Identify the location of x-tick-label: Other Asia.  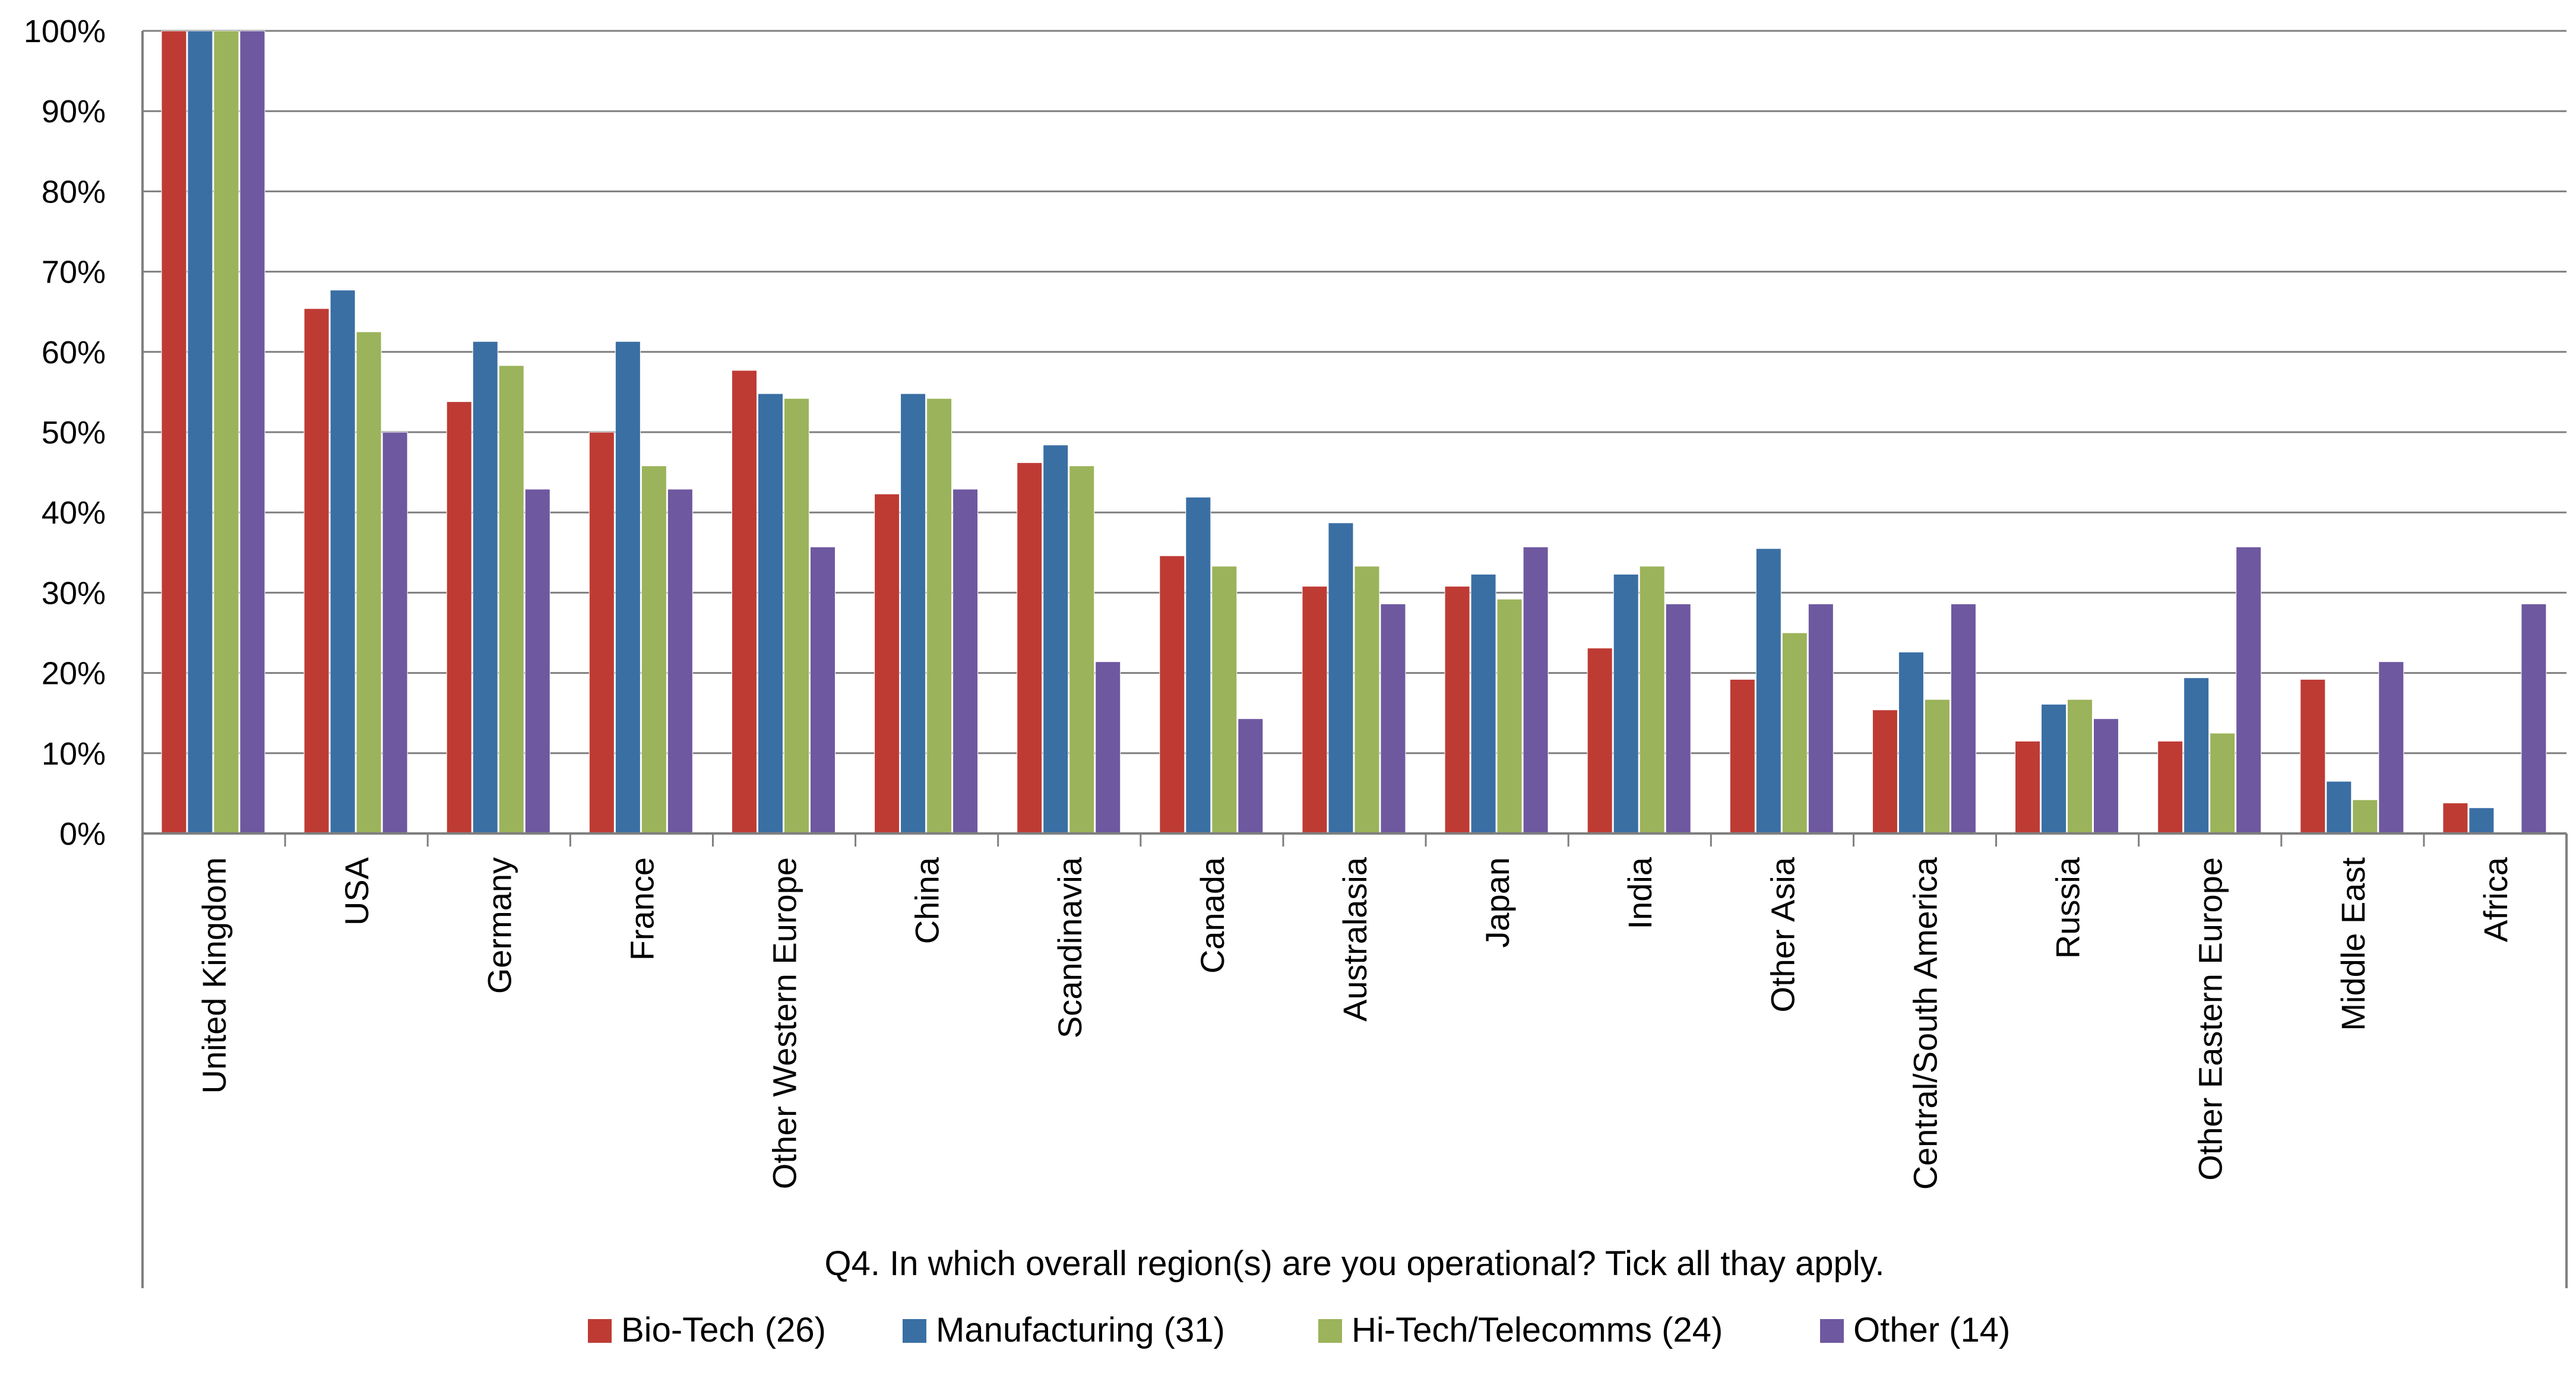
(1782, 935).